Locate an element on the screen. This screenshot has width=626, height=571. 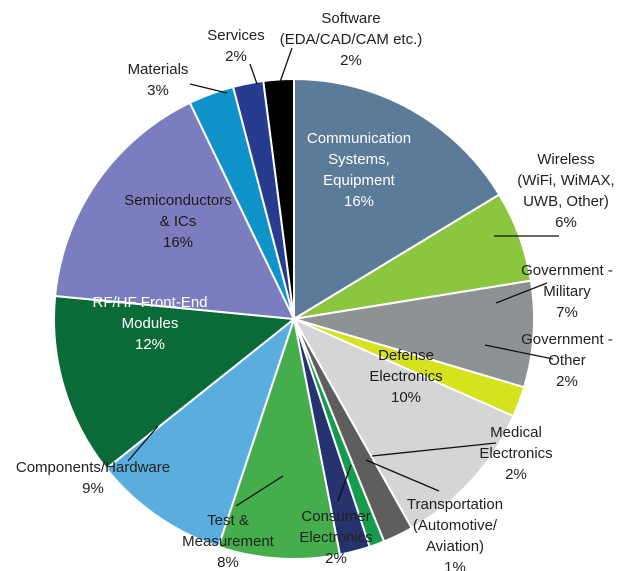
slice-label-consumer-electronics: Consumer Electronics 2% is located at coordinates (335, 537).